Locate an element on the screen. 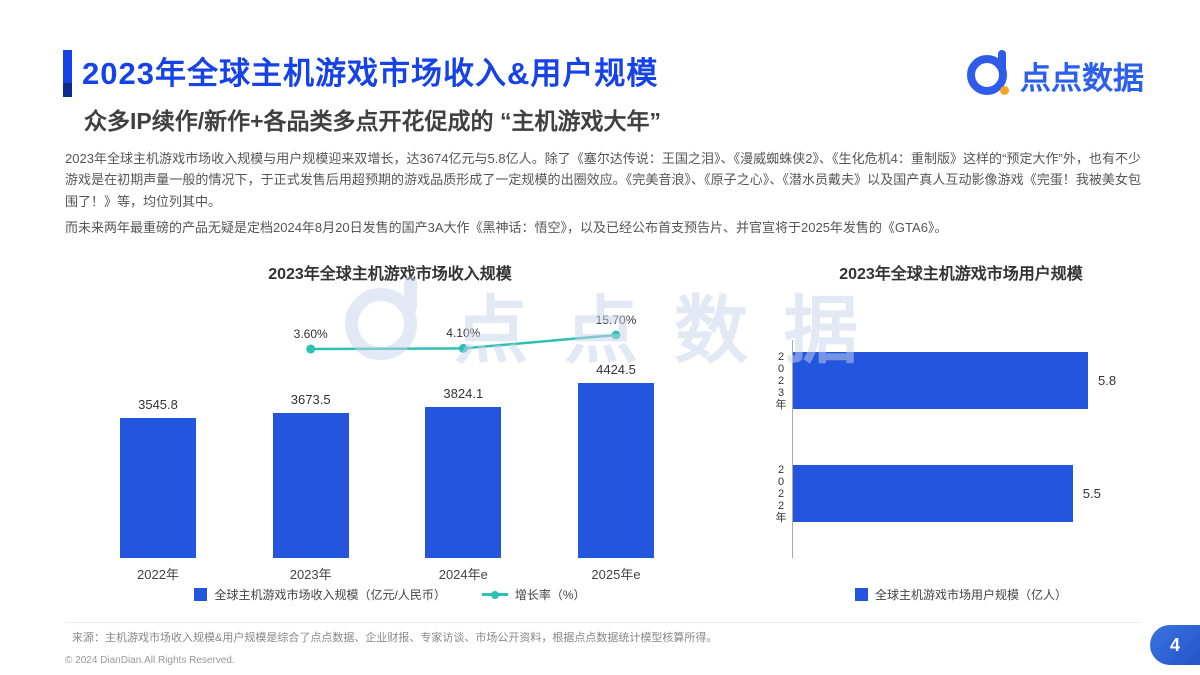 This screenshot has height=675, width=1200. x-axis-label: 2025年e is located at coordinates (616, 574).